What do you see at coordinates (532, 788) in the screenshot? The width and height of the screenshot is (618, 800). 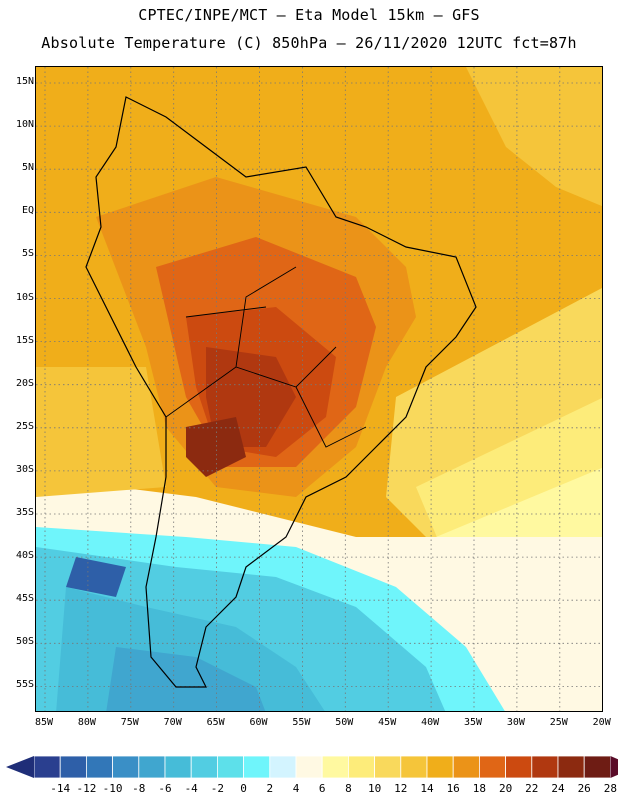 I see `color-scale-label: 22` at bounding box center [532, 788].